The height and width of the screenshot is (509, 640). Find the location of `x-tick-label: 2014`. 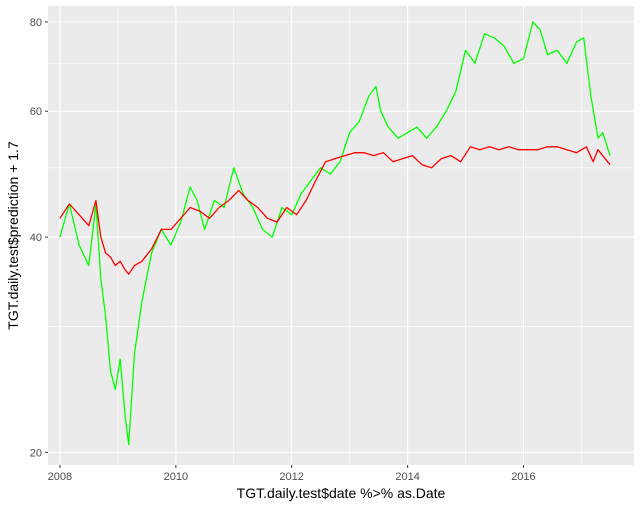

x-tick-label: 2014 is located at coordinates (407, 477).